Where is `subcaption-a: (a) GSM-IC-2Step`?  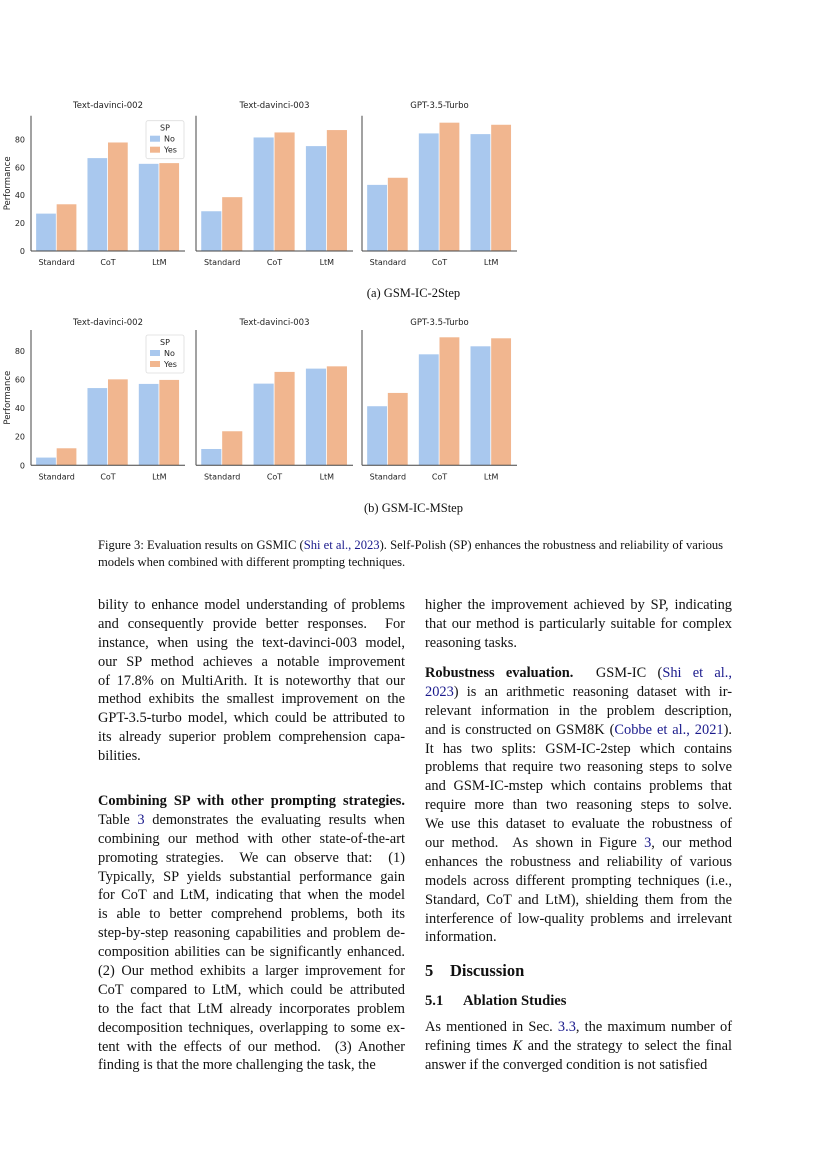
subcaption-a: (a) GSM-IC-2Step is located at coordinates (413, 293).